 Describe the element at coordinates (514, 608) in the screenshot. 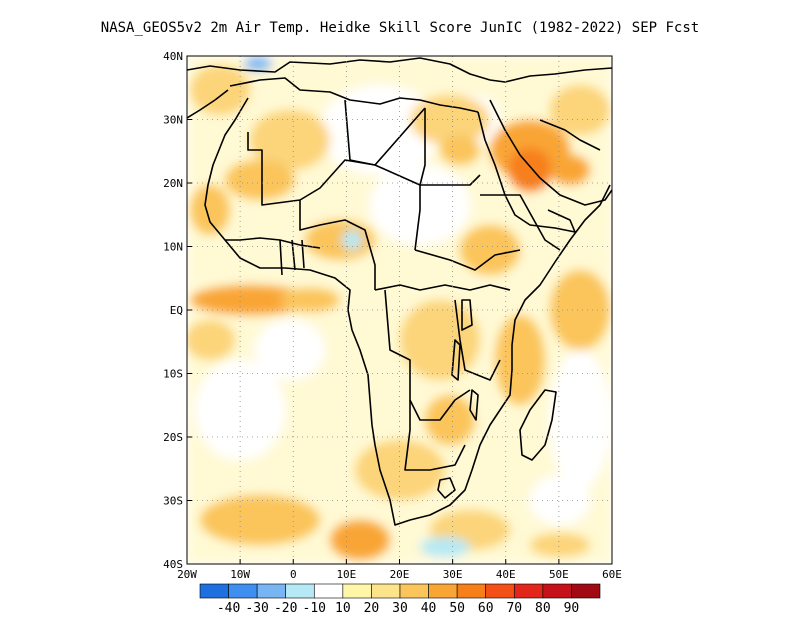

I see `colorbar-label: 70` at that location.